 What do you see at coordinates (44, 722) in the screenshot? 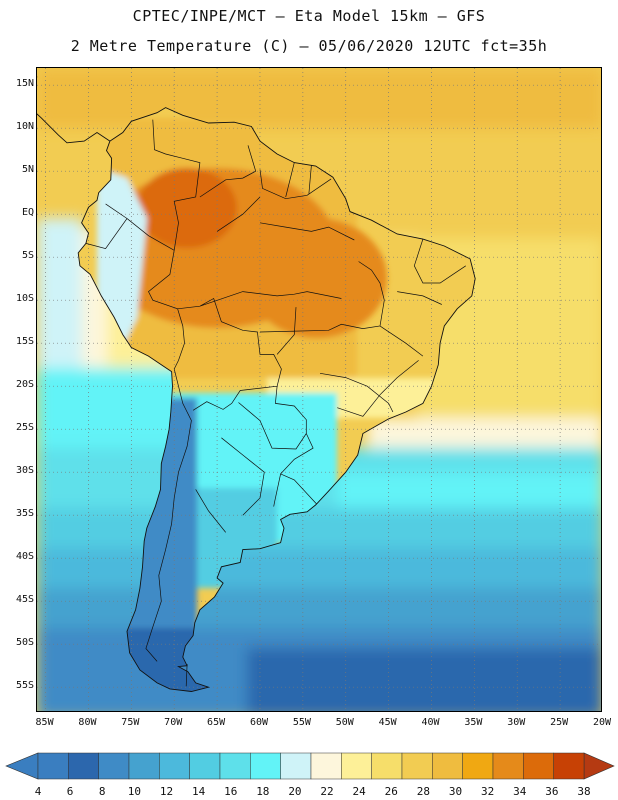
I see `longitude-label: 85W` at bounding box center [44, 722].